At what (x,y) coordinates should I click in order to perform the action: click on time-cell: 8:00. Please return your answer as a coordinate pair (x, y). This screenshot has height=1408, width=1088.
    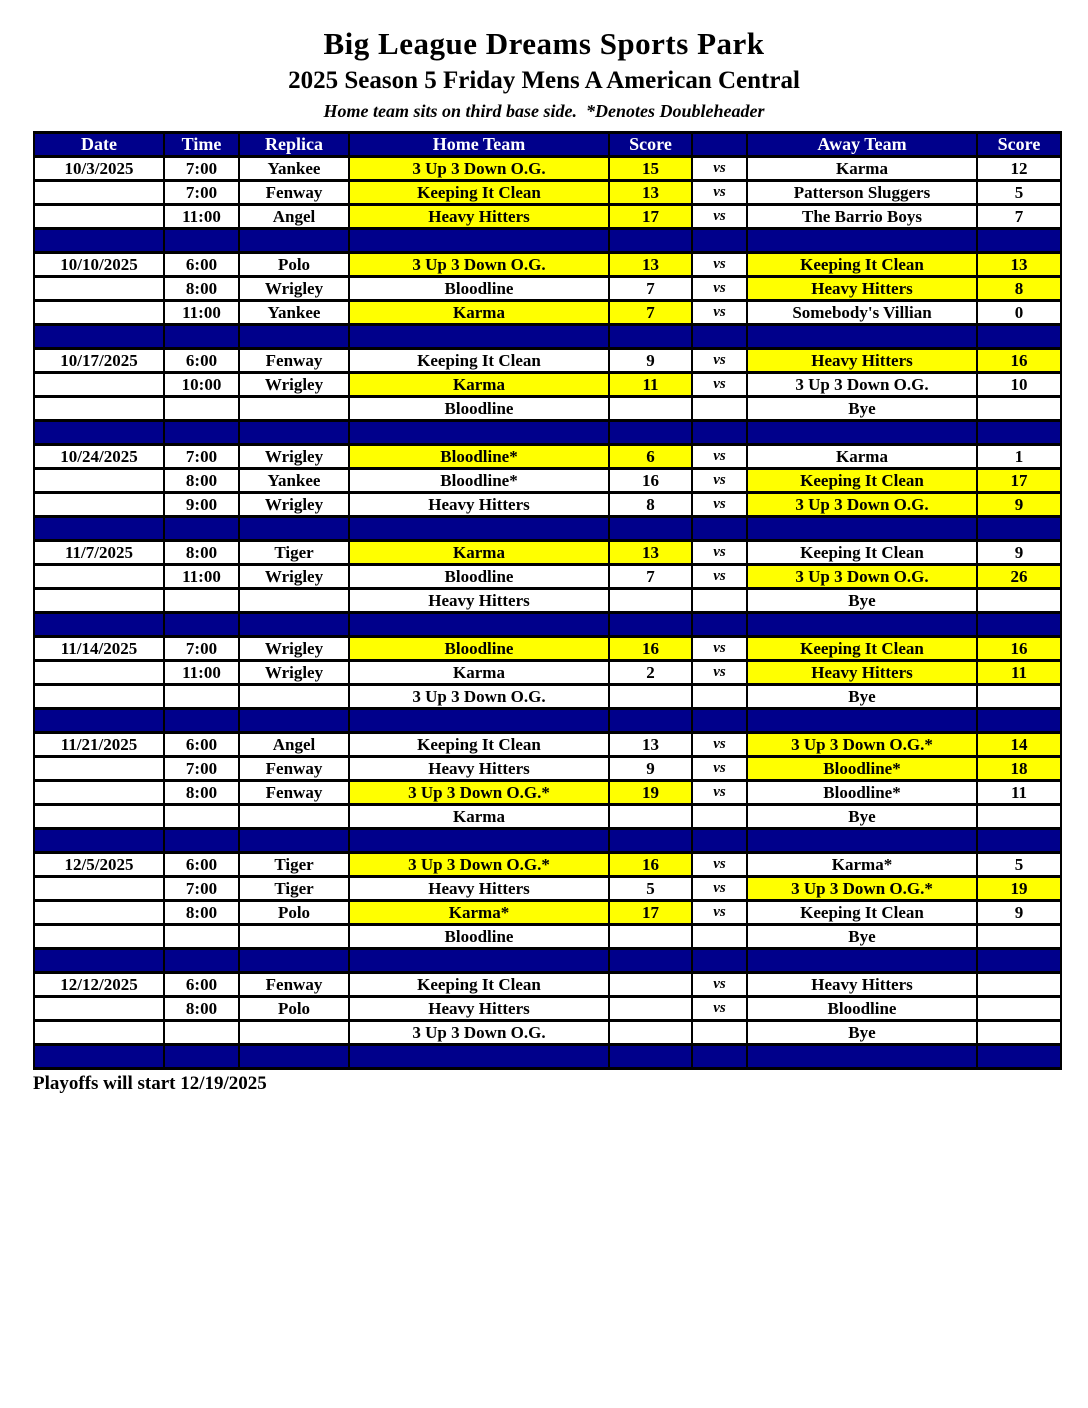
    Looking at the image, I should click on (201, 480).